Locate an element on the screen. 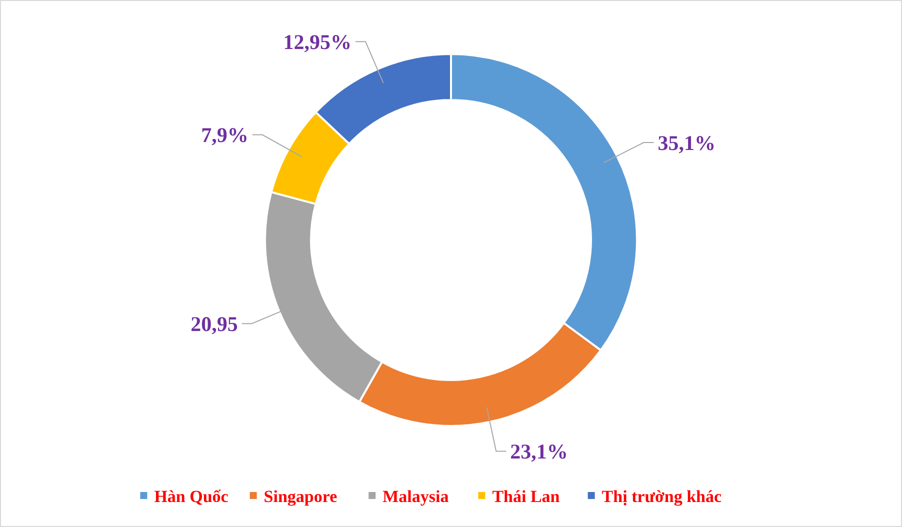  legend-label: Thị trường khác is located at coordinates (662, 496).